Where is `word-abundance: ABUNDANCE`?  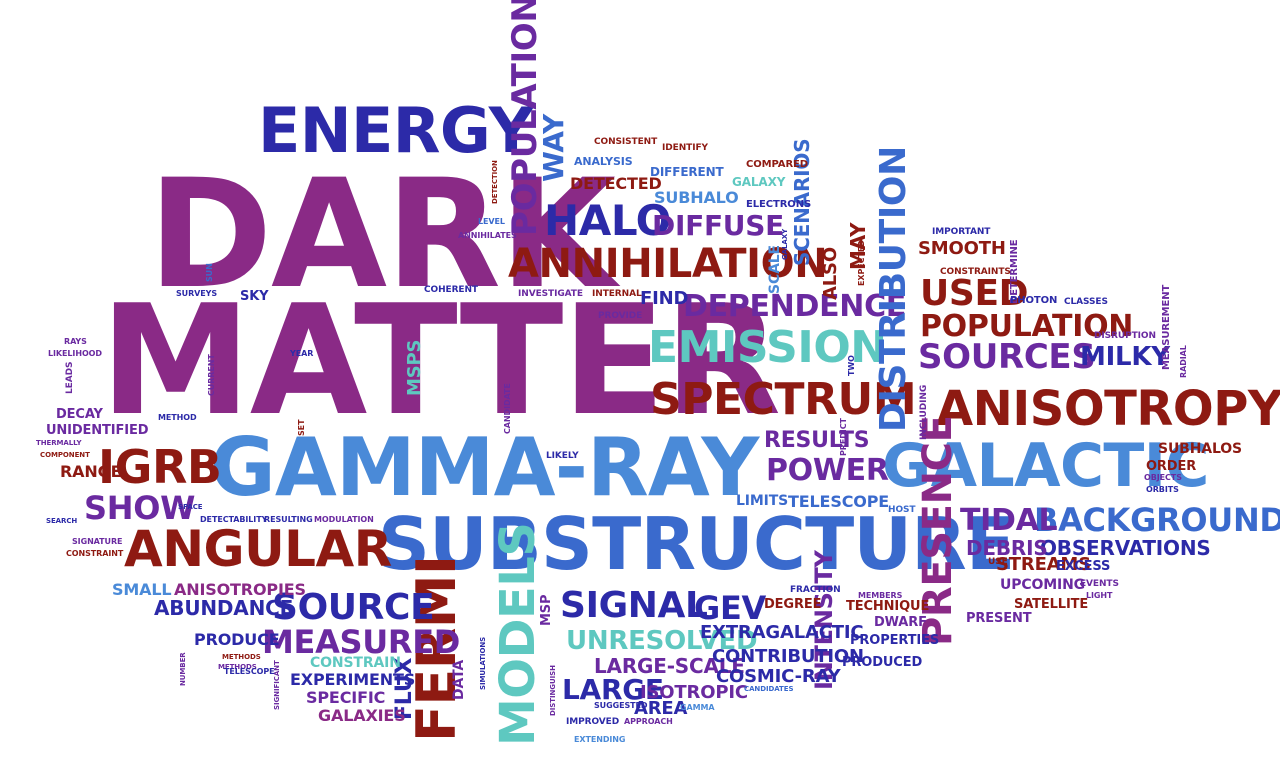 word-abundance: ABUNDANCE is located at coordinates (224, 608).